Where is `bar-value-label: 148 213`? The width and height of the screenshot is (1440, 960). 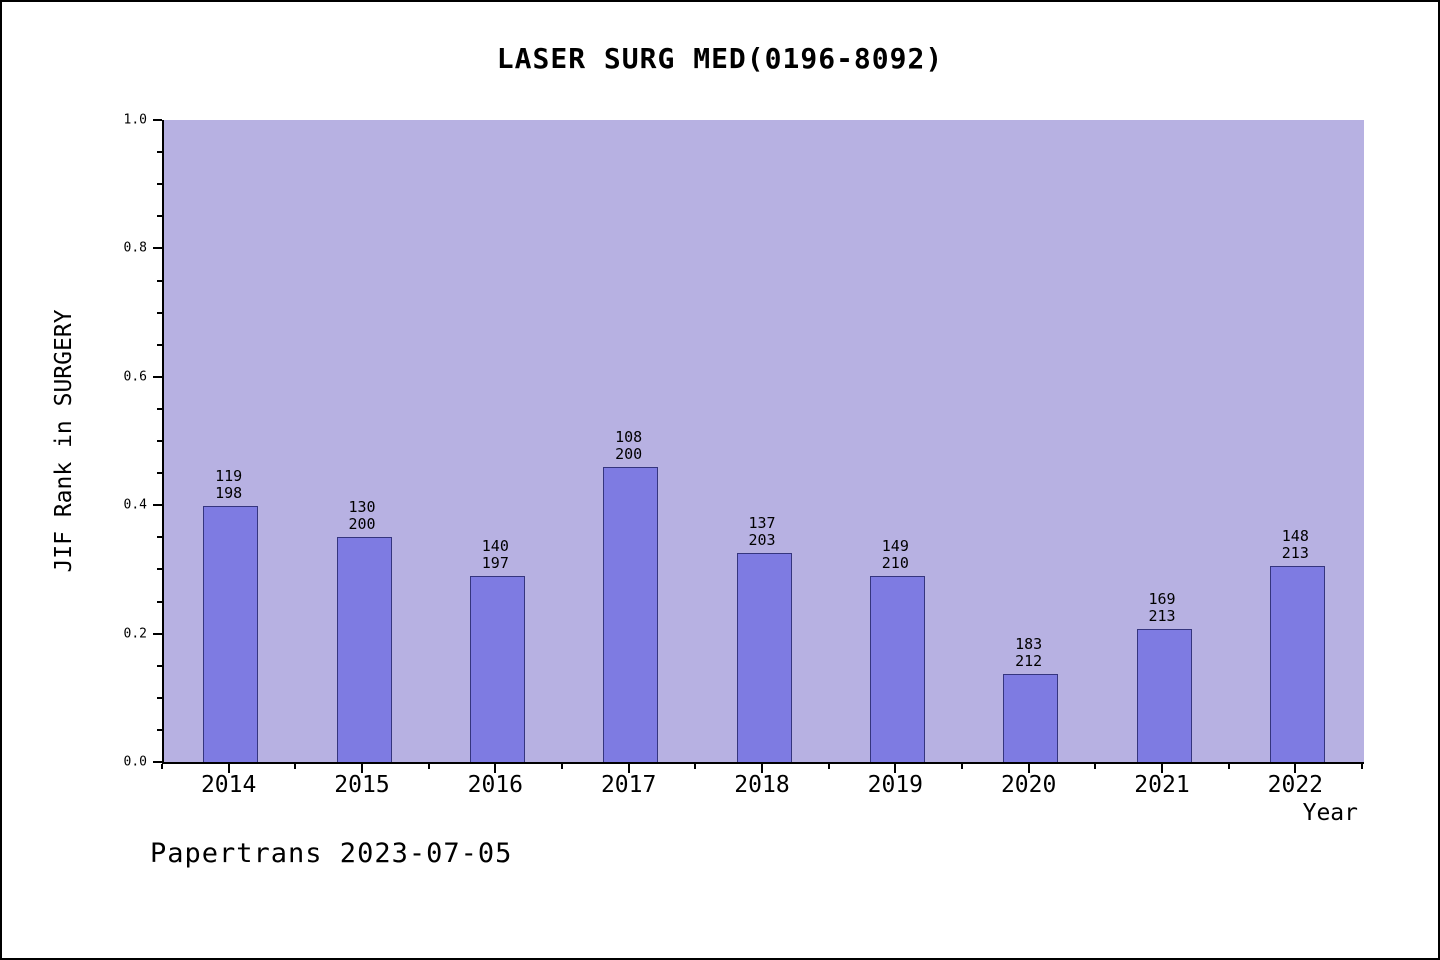
bar-value-label: 148 213 is located at coordinates (1295, 545).